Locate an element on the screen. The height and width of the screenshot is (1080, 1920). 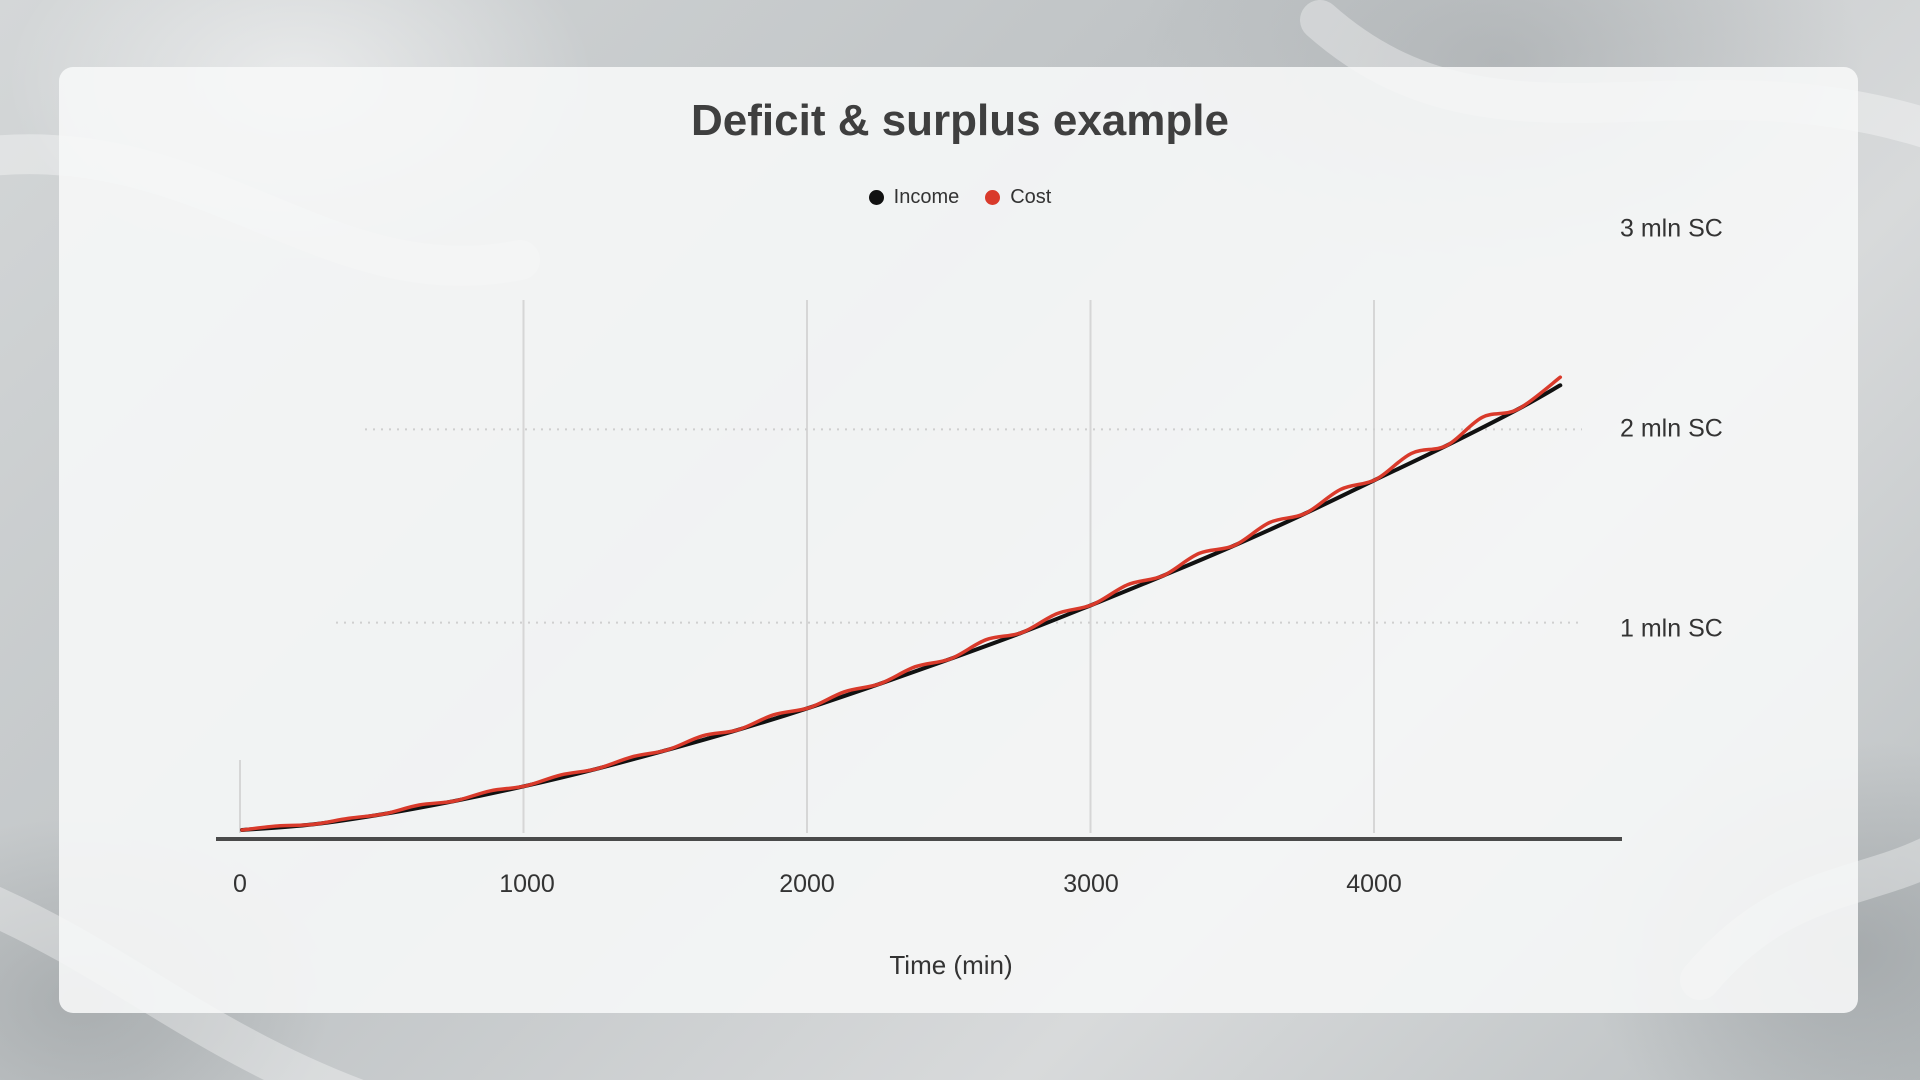
x-tick-label: 4000 is located at coordinates (1374, 884).